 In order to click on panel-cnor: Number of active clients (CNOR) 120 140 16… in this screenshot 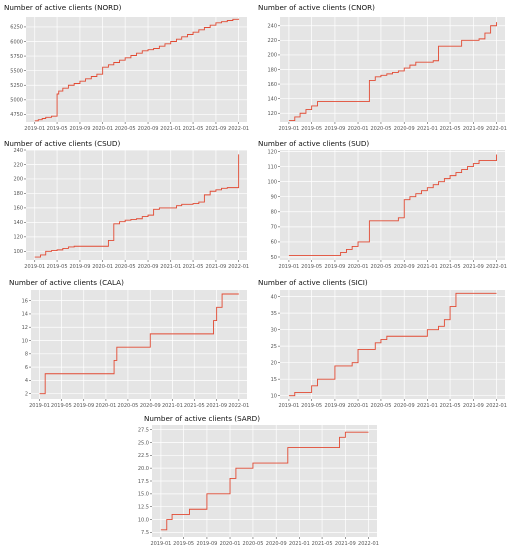, I will do `click(383, 68)`.